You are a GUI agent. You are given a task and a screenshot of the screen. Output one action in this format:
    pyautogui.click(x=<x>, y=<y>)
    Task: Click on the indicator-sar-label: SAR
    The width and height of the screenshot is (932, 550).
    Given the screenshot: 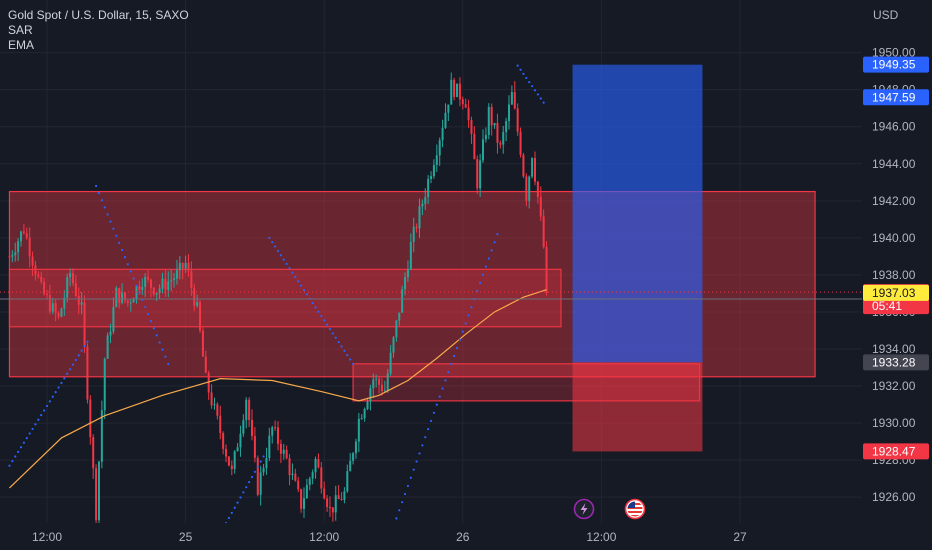 What is the action you would take?
    pyautogui.click(x=20, y=30)
    